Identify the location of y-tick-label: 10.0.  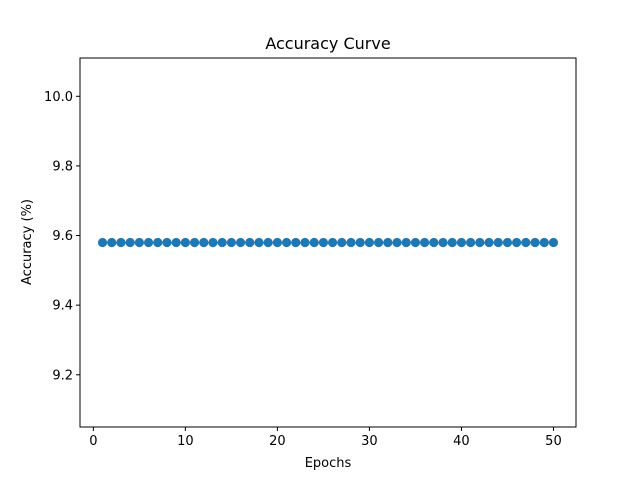
(58, 97).